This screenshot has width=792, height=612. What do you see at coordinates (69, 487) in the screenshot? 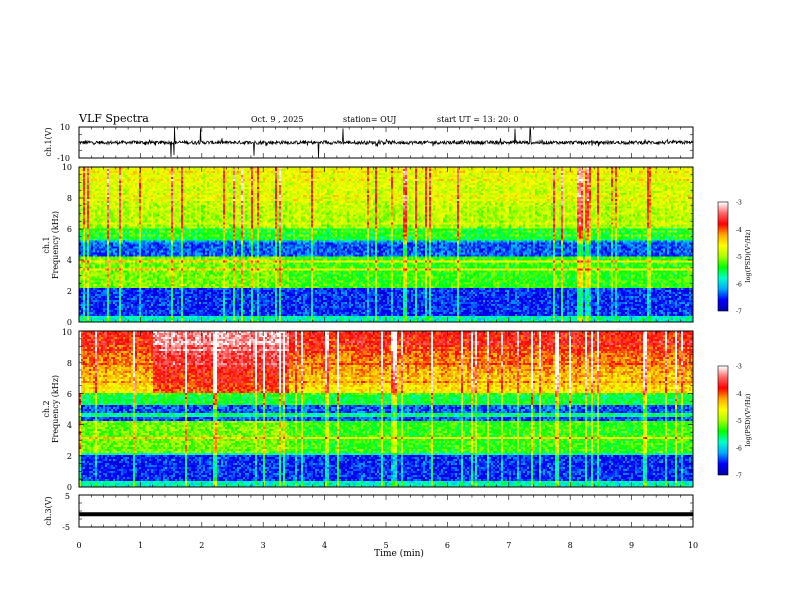
I see `ch2-spec-ytick-0: 0` at bounding box center [69, 487].